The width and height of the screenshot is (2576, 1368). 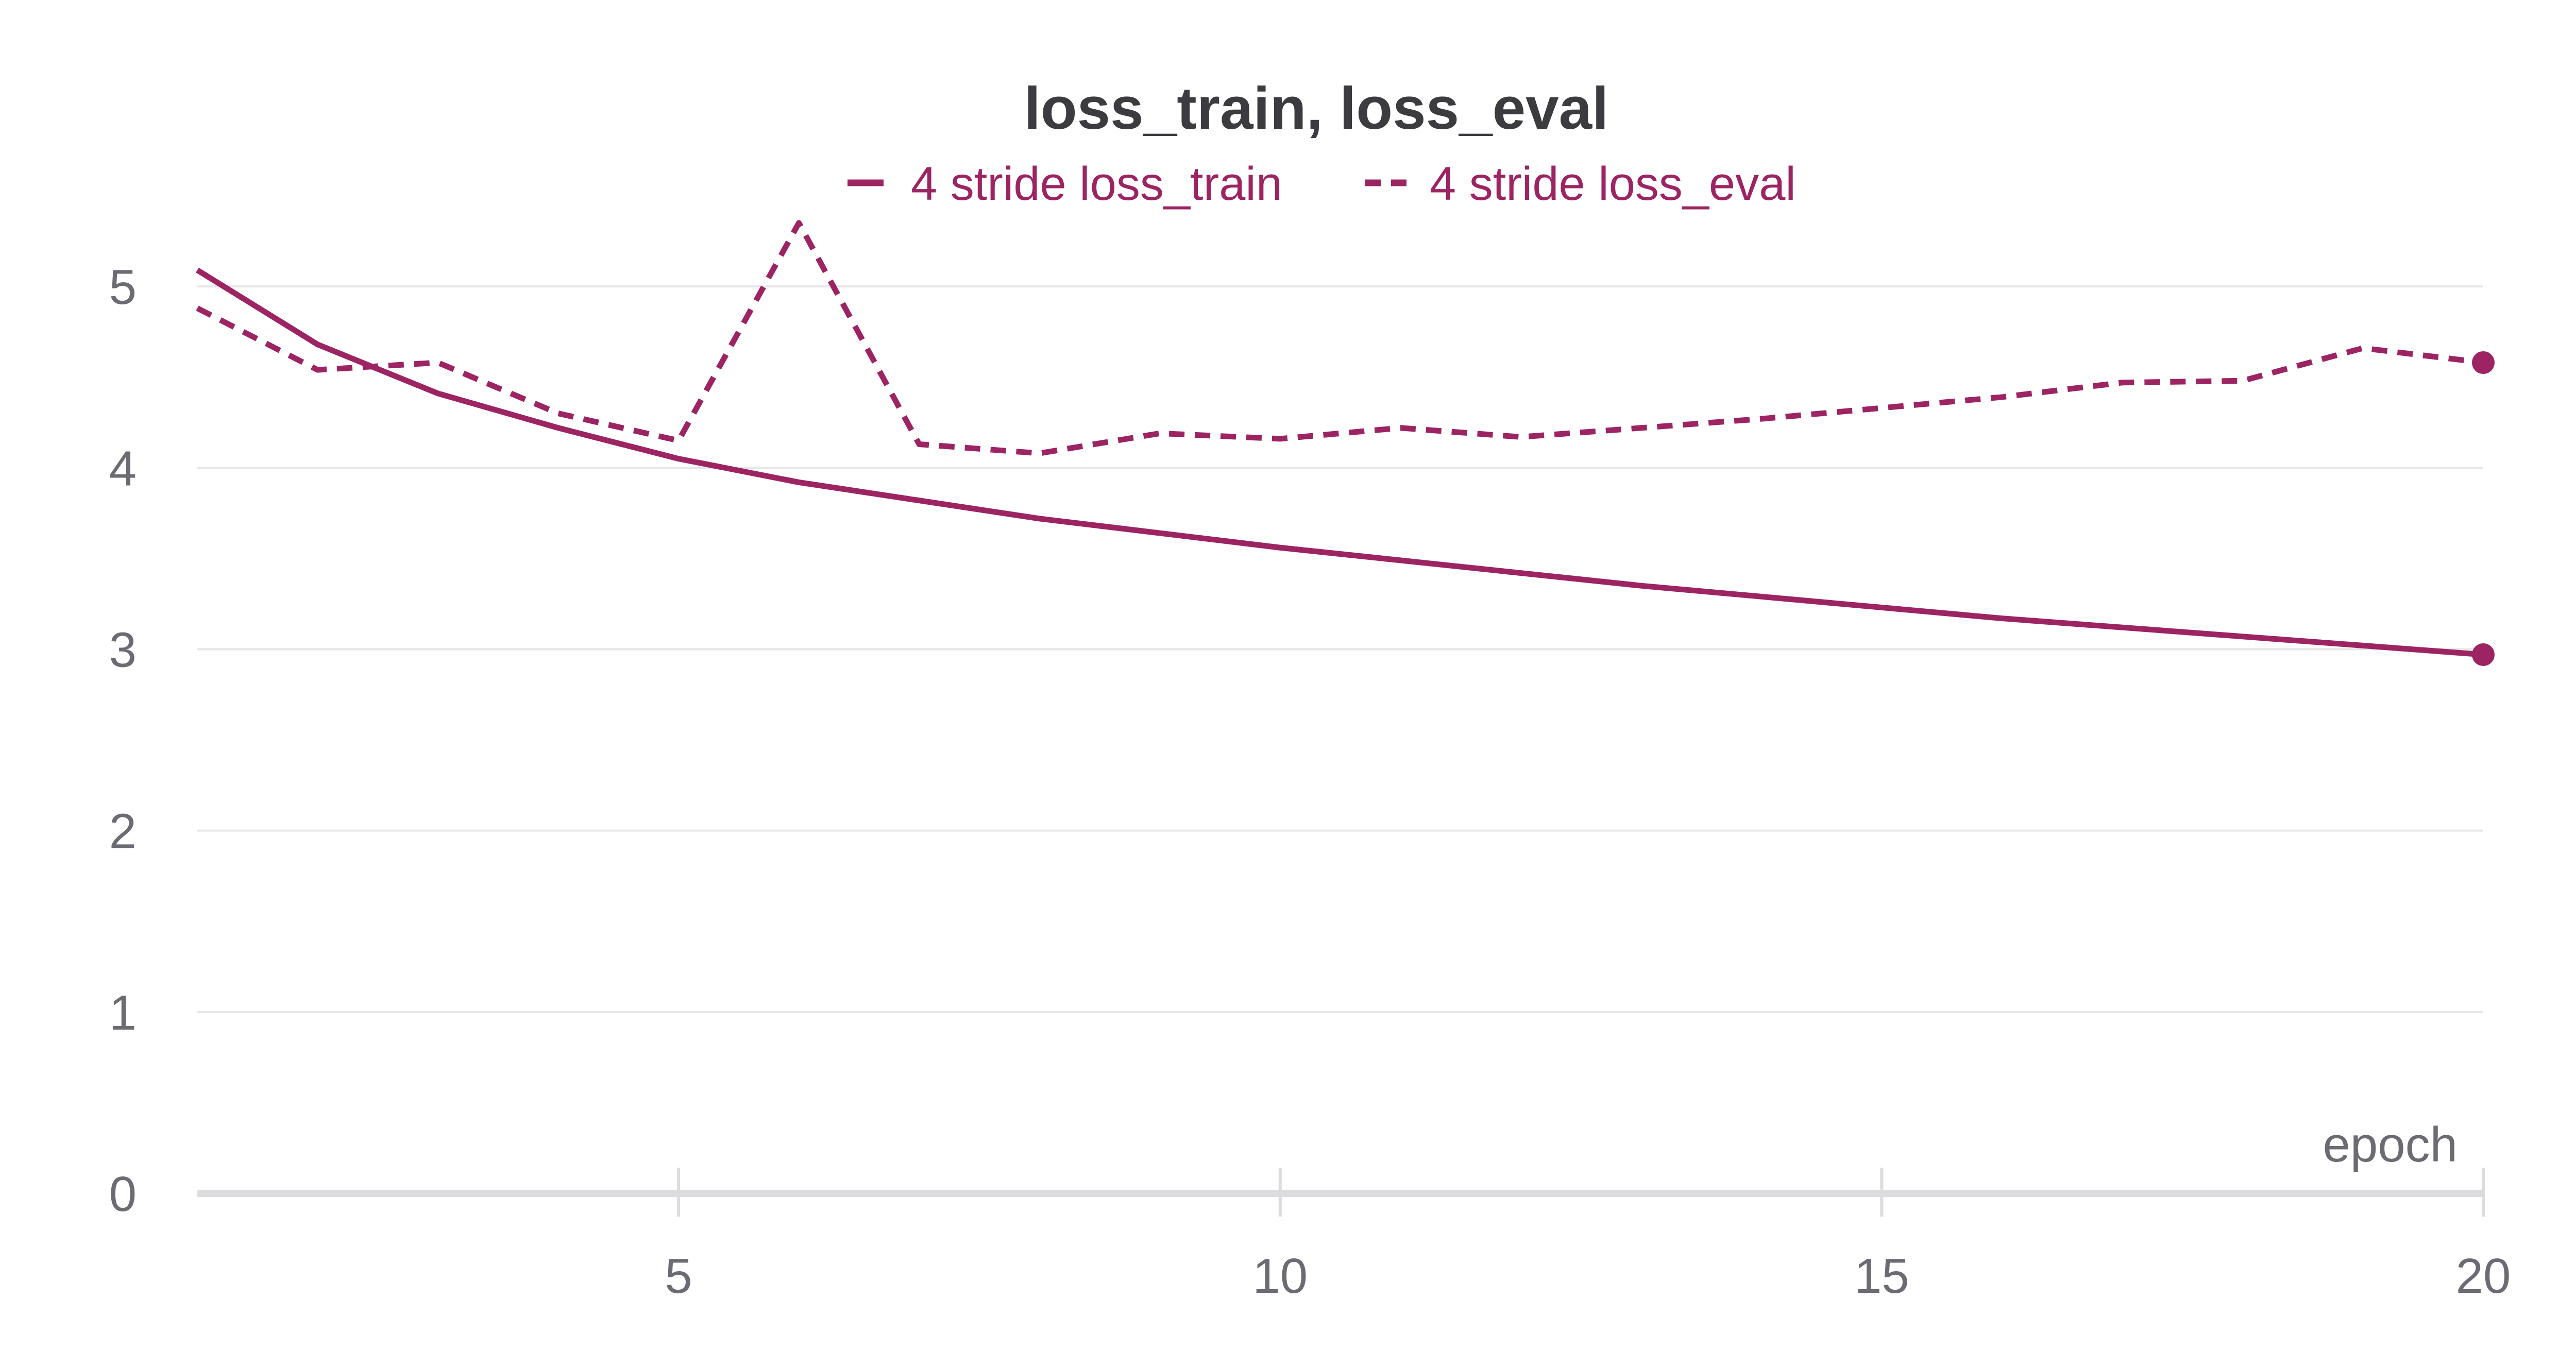 I want to click on y-tick-label: 3, so click(x=123, y=649).